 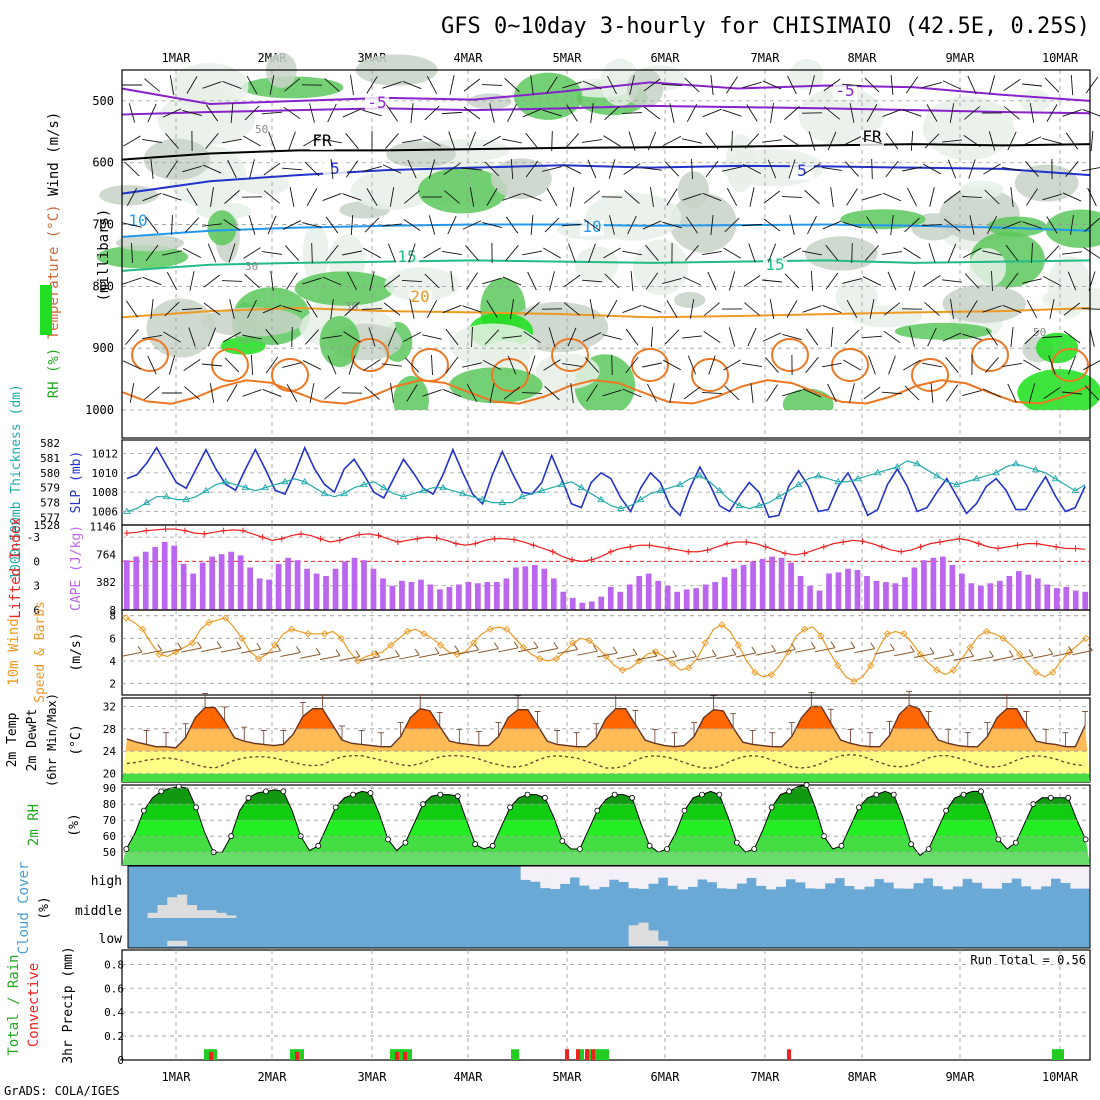 What do you see at coordinates (600, 1054) in the screenshot?
I see `precip-total-bar` at bounding box center [600, 1054].